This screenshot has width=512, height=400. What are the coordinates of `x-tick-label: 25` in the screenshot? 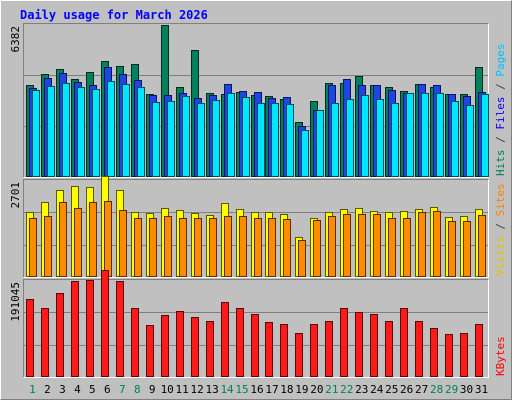 It's located at (391, 389).